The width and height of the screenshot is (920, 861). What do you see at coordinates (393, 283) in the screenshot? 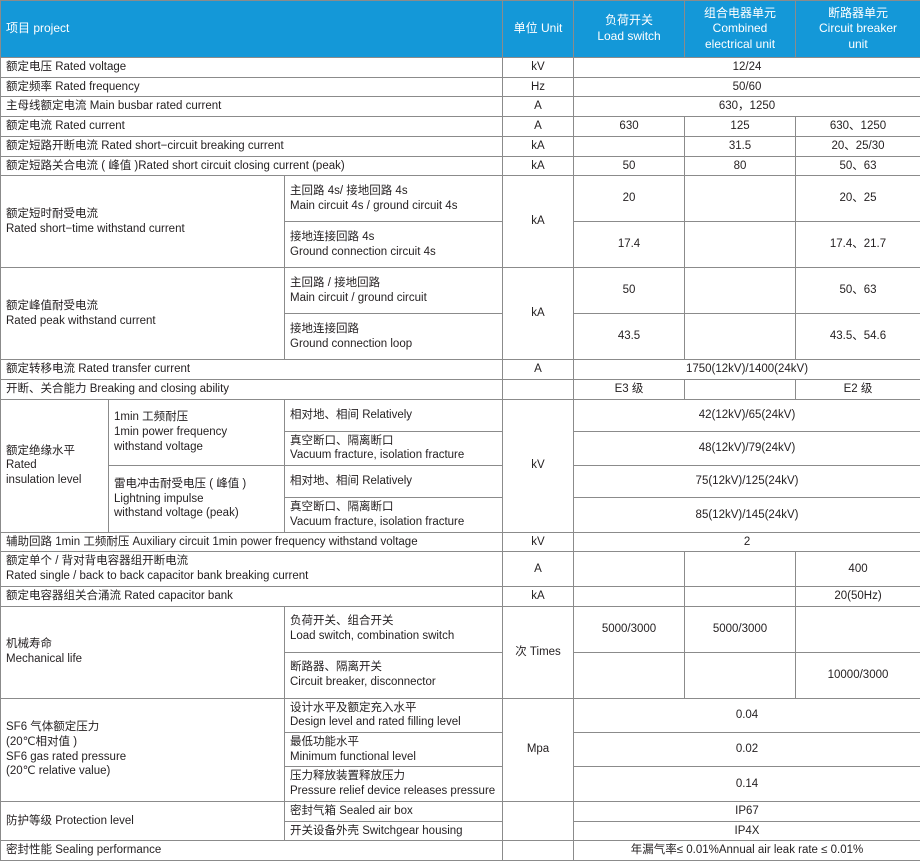
I see `sub-label-peak-main-circuit-cn: 主回路 / 接地回路` at bounding box center [393, 283].